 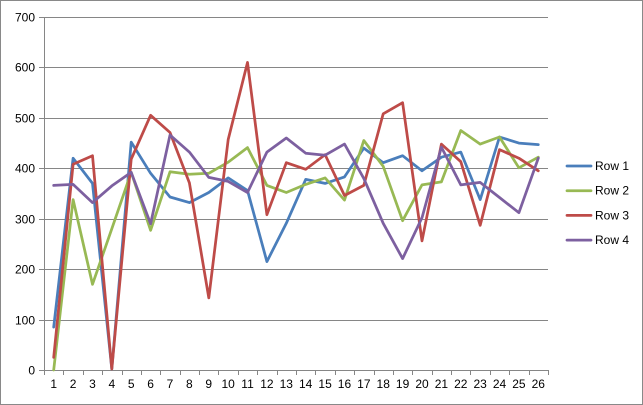 What do you see at coordinates (612, 166) in the screenshot?
I see `legend-label: Row 1` at bounding box center [612, 166].